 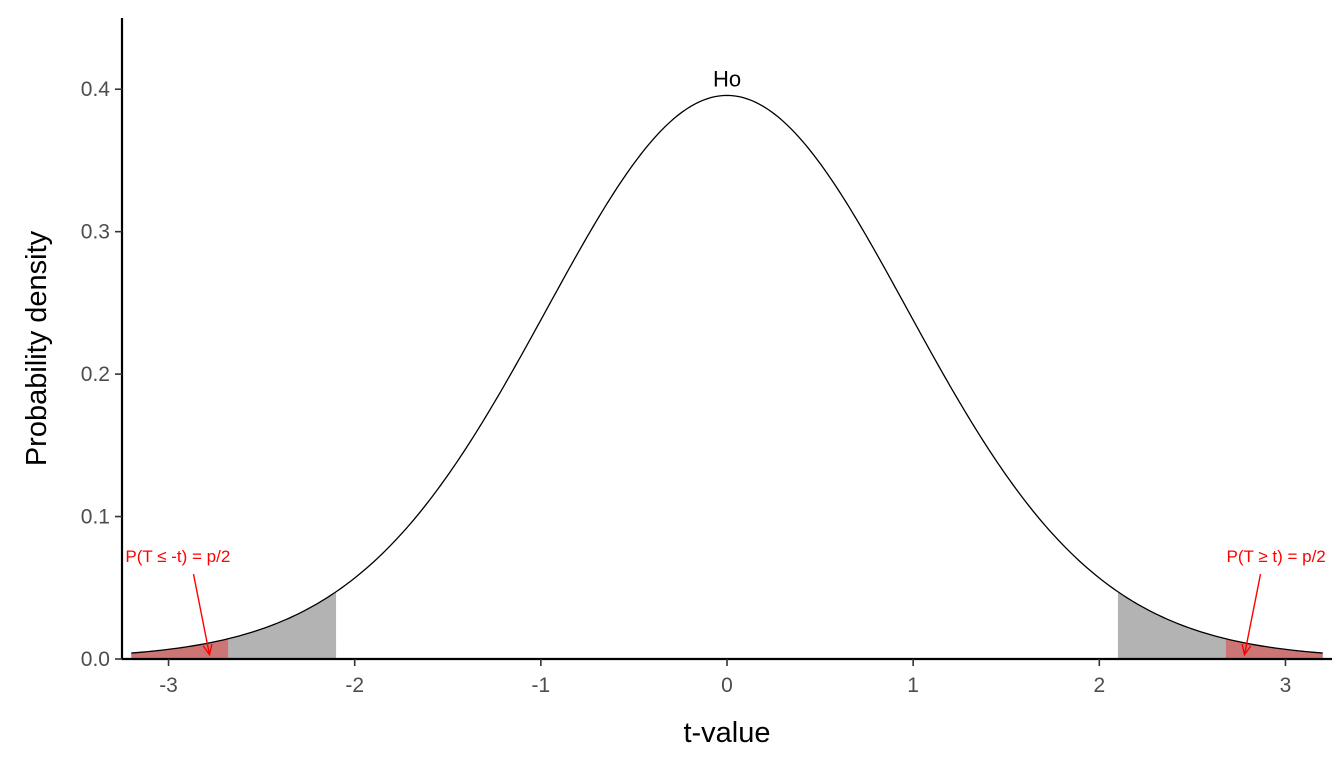 I want to click on x-axis-title: t-value, so click(x=726, y=733).